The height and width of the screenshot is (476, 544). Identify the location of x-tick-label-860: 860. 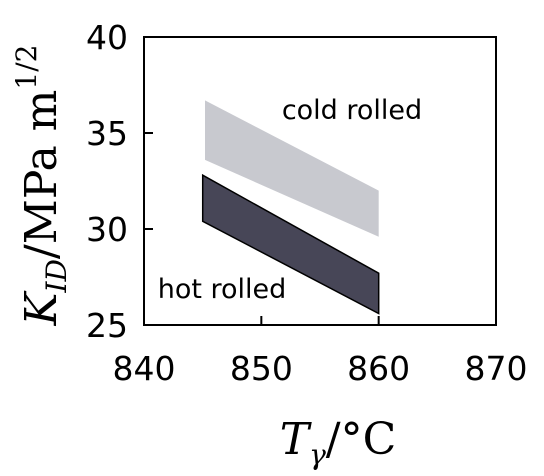
(378, 368).